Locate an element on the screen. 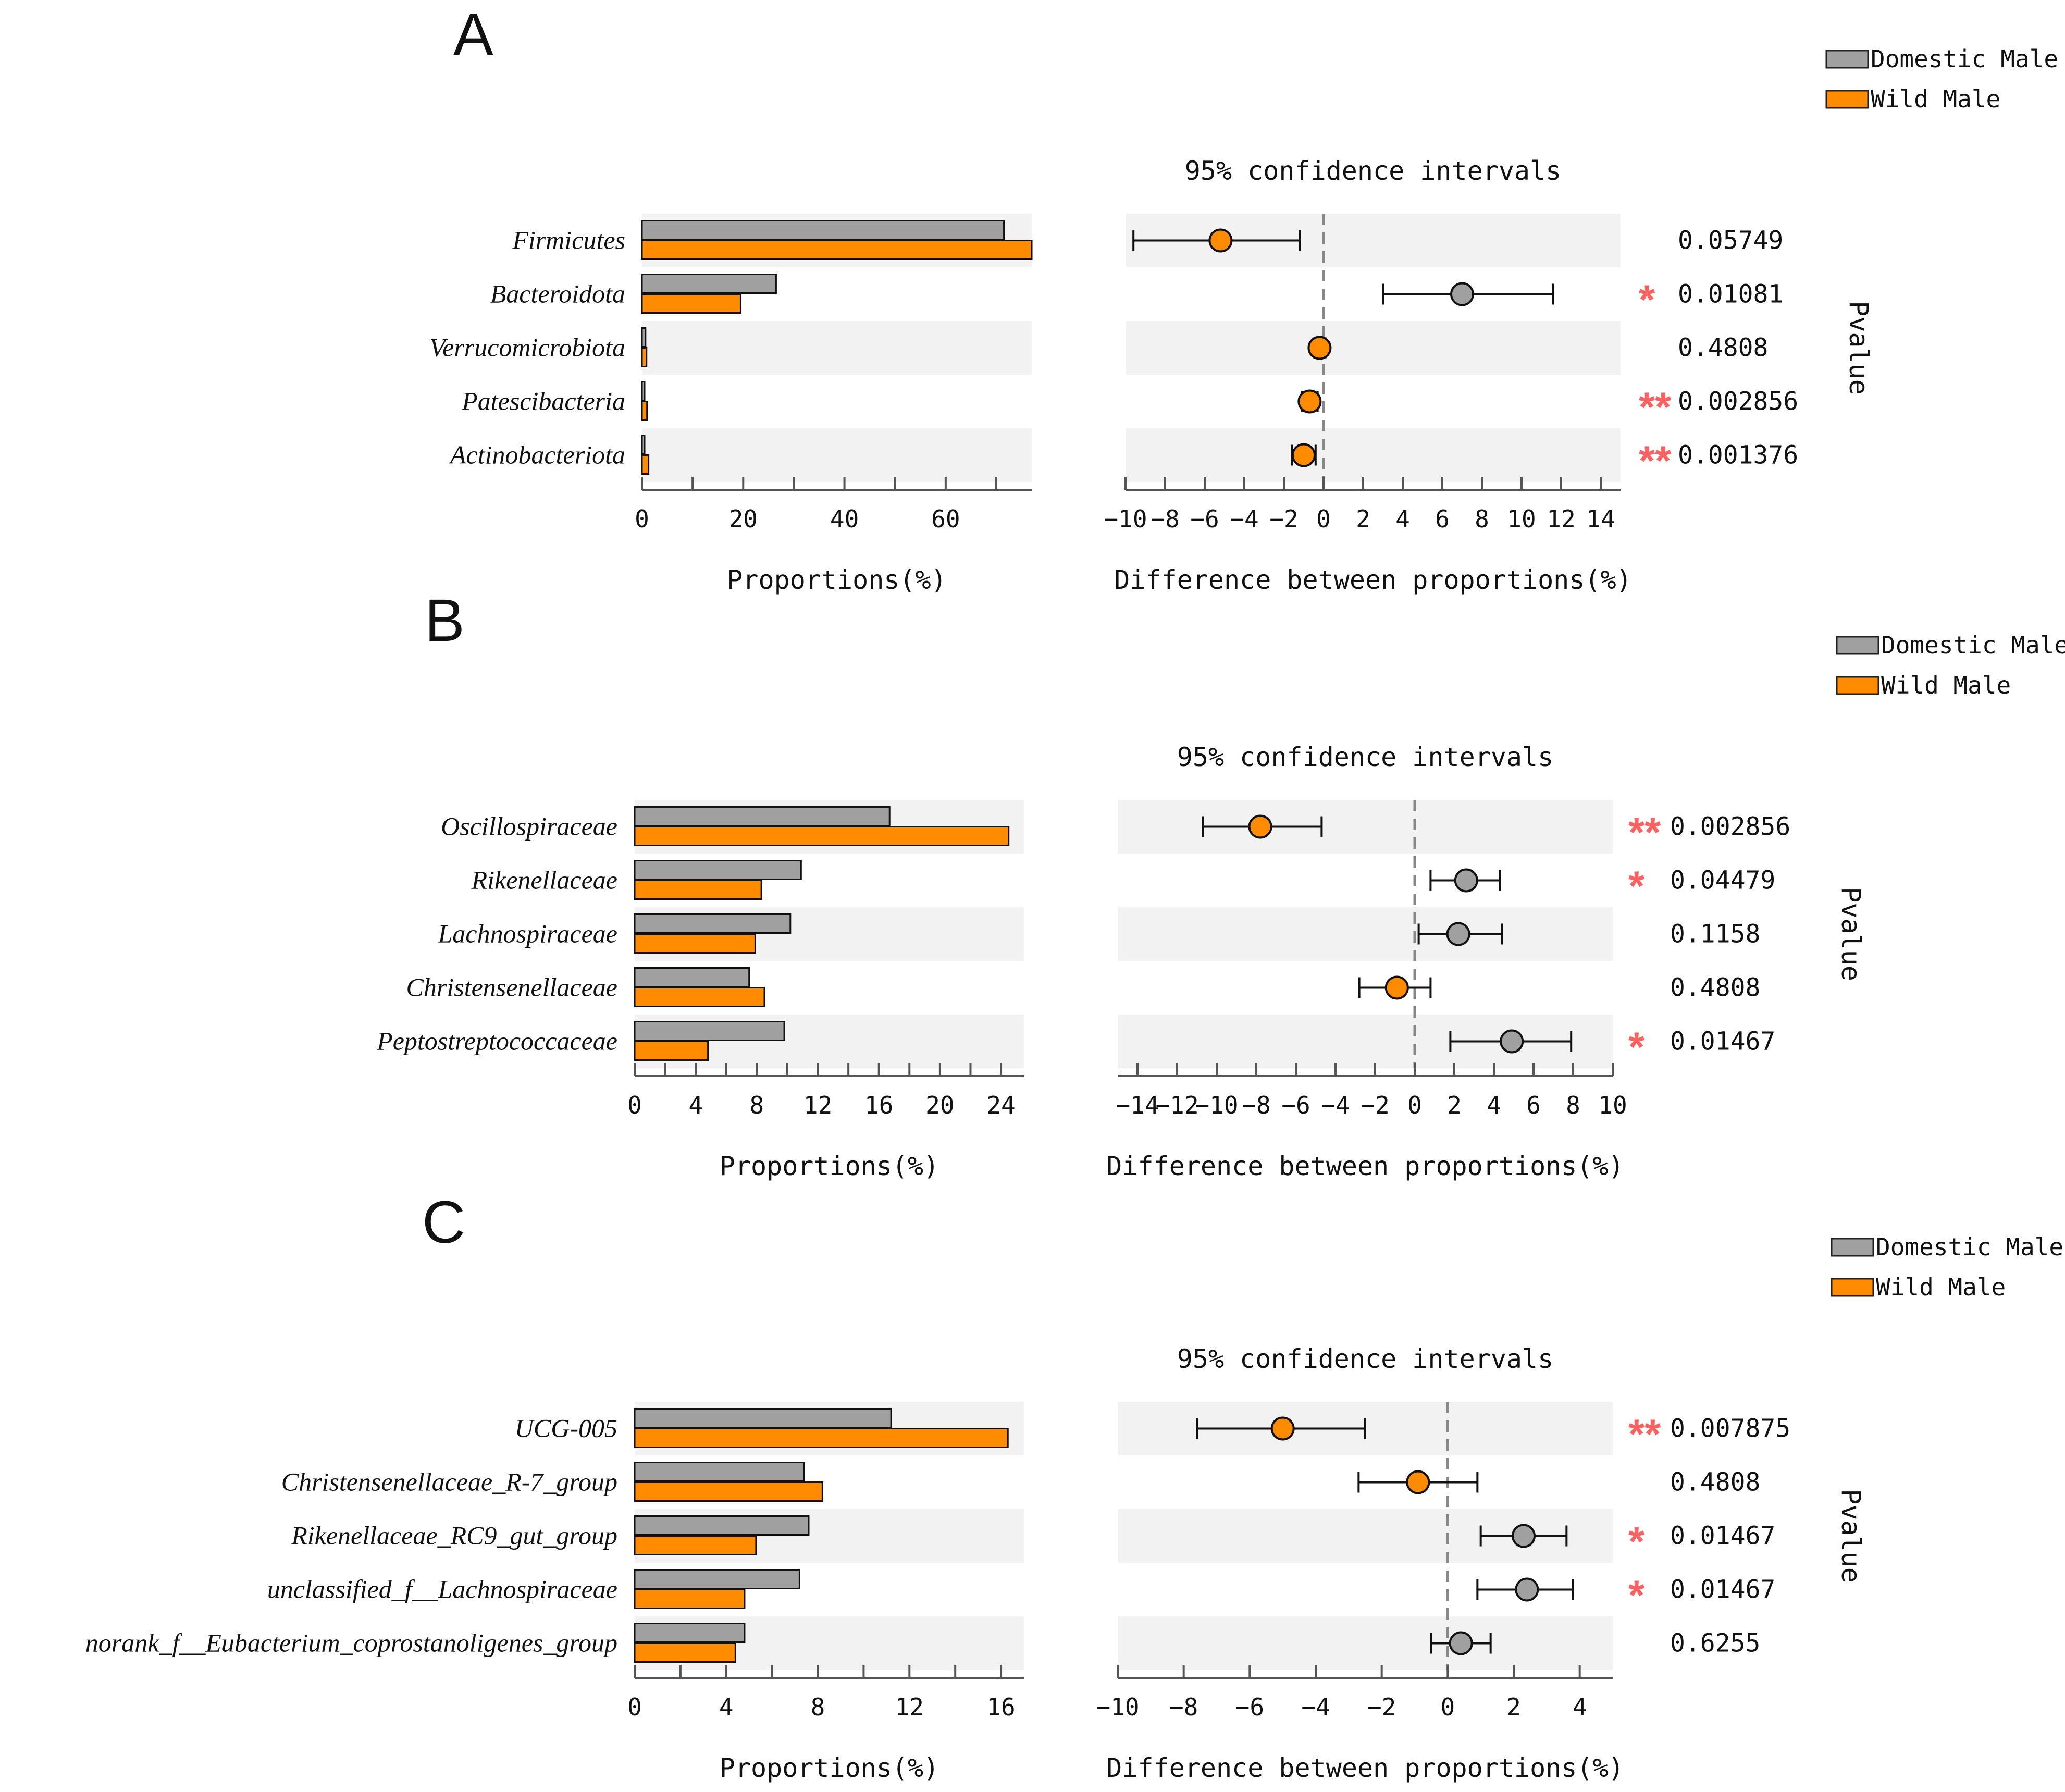  ci-title: 95% confidence intervals is located at coordinates (1365, 757).